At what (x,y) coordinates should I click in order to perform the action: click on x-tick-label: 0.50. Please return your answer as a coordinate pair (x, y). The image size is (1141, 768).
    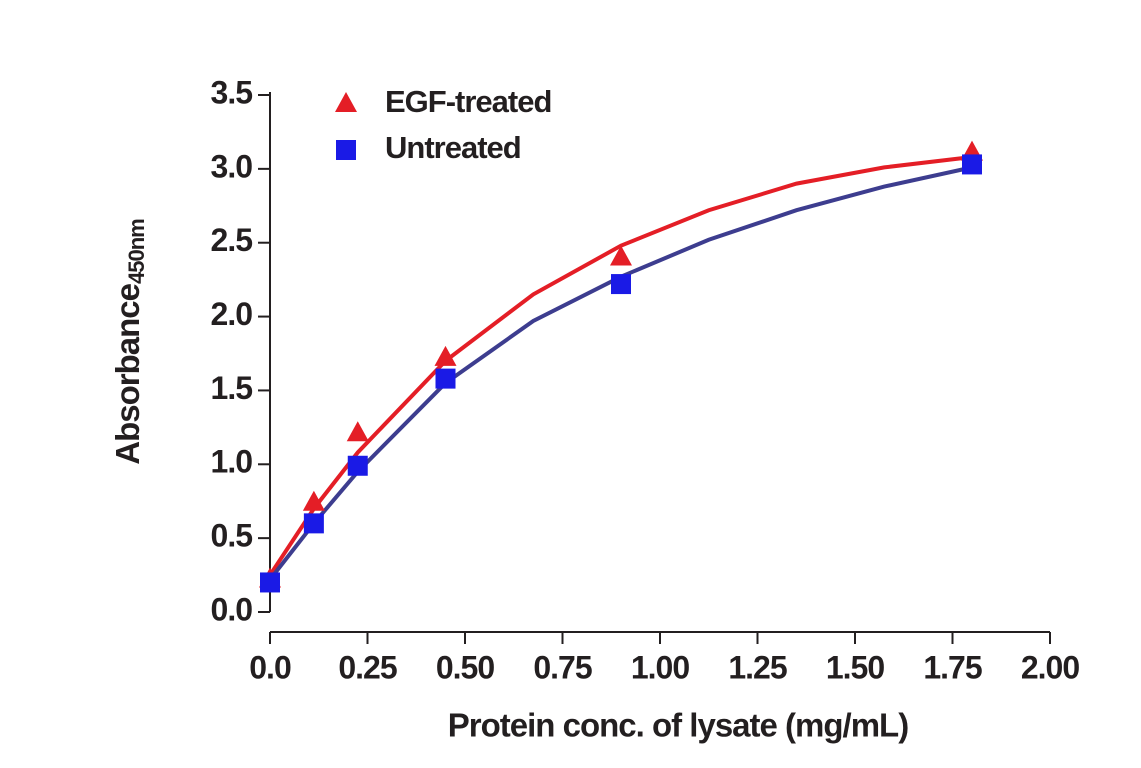
    Looking at the image, I should click on (465, 667).